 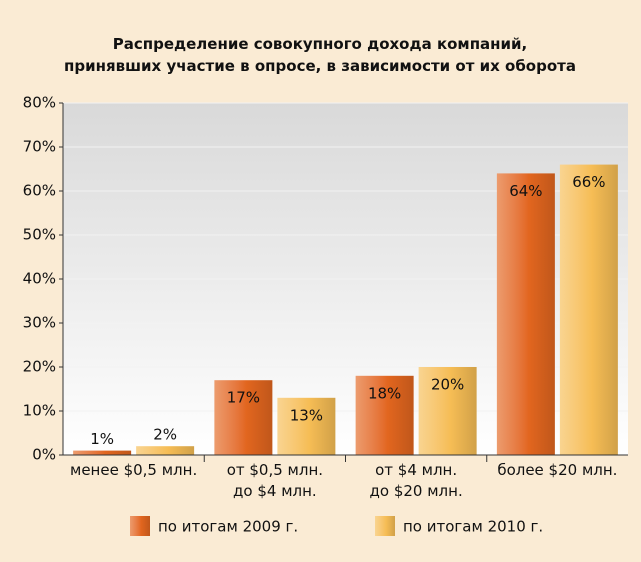 What do you see at coordinates (416, 480) in the screenshot?
I see `x-tick-label: от $4 млн. до $20 млн.` at bounding box center [416, 480].